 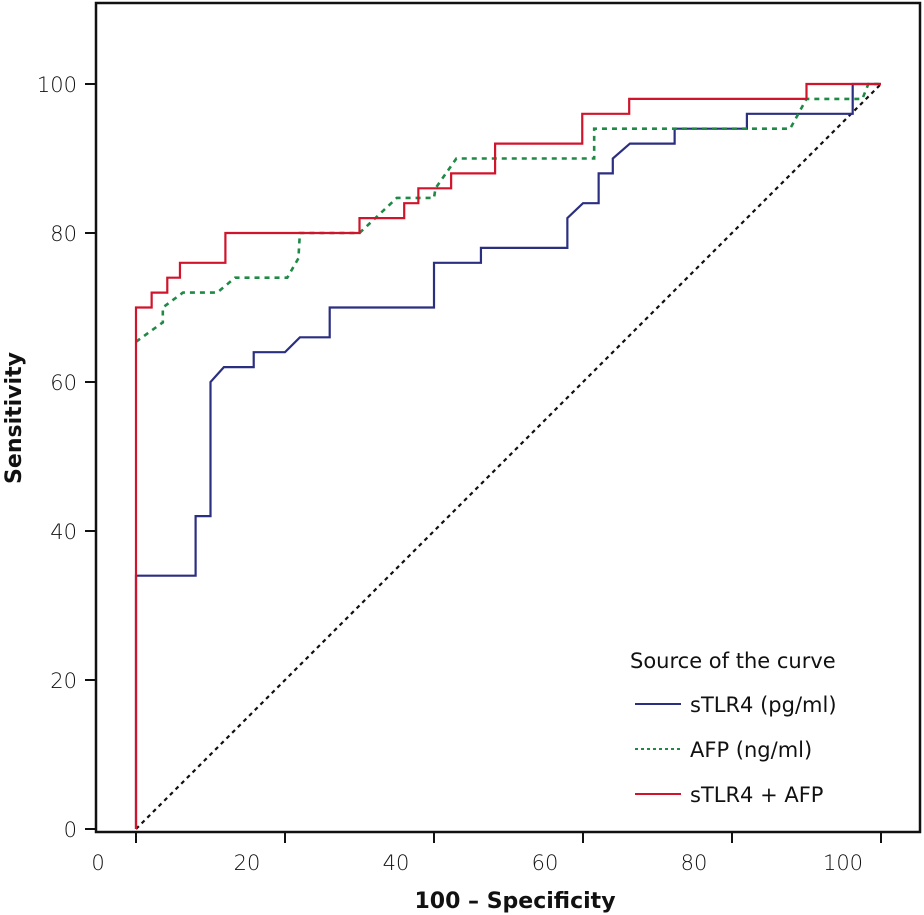 What do you see at coordinates (247, 863) in the screenshot?
I see `x-tick-label: 20` at bounding box center [247, 863].